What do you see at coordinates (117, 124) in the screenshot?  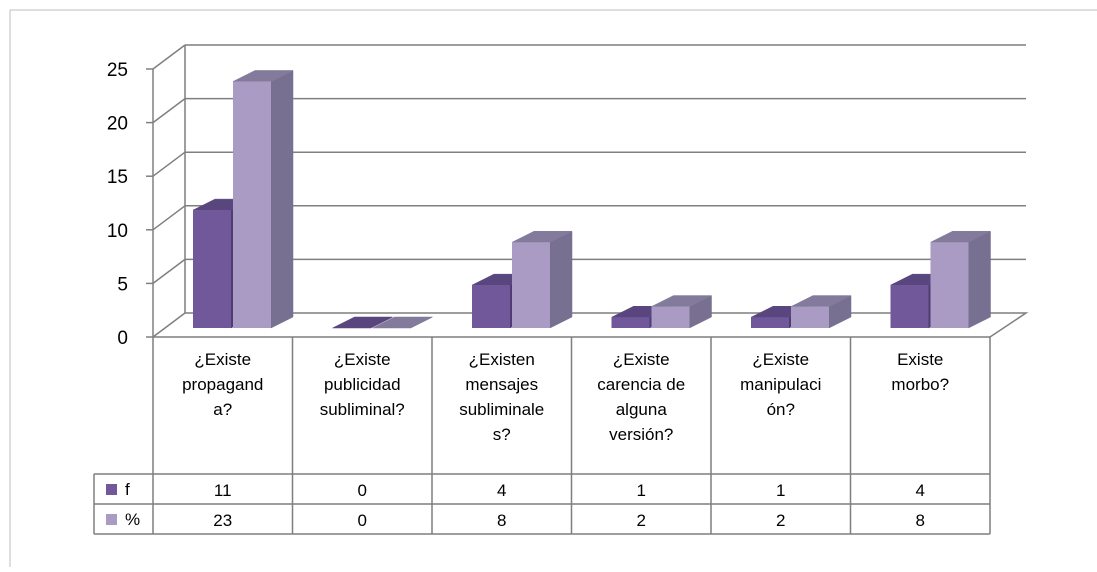 I see `y-tick-label: 20` at bounding box center [117, 124].